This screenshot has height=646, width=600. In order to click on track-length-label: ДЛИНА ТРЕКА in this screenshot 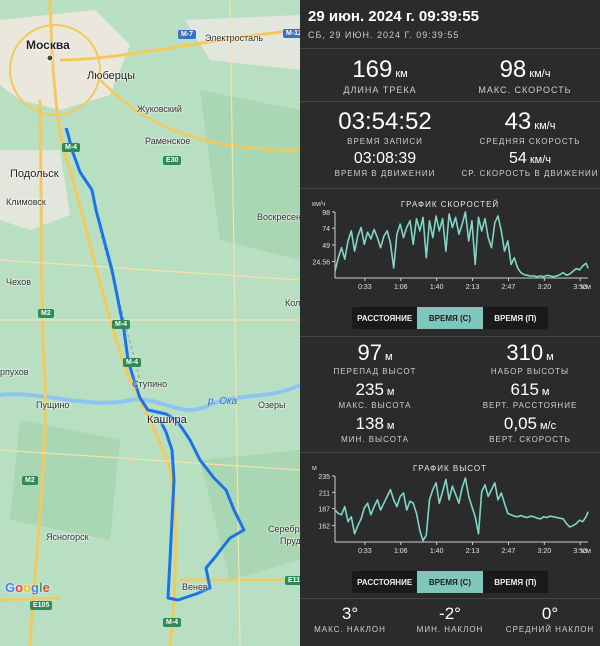, I will do `click(380, 90)`.